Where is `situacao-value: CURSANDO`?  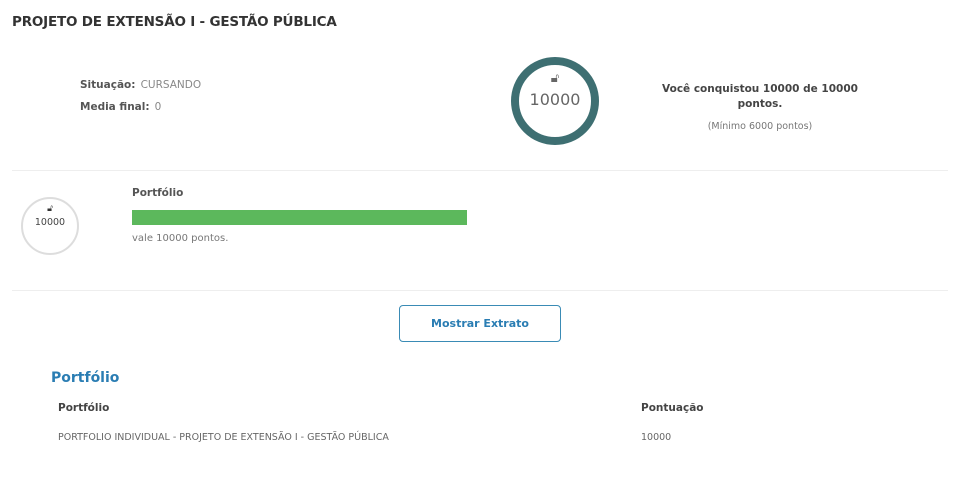 situacao-value: CURSANDO is located at coordinates (171, 85).